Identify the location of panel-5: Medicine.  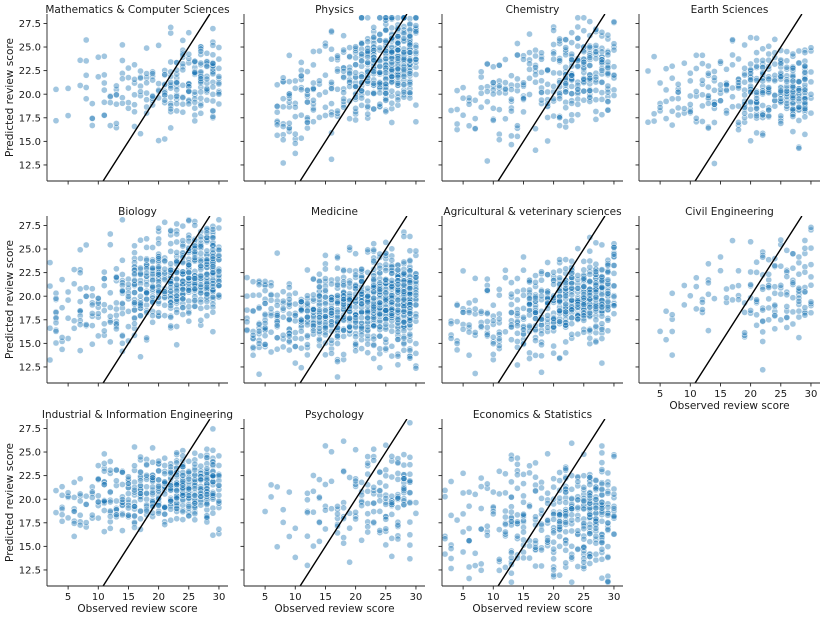
(332, 296).